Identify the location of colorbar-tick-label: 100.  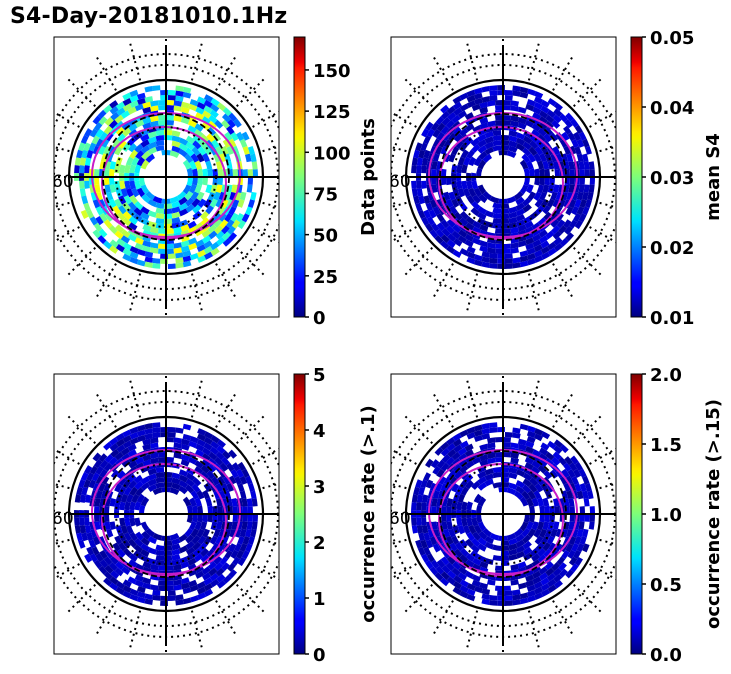
(332, 153).